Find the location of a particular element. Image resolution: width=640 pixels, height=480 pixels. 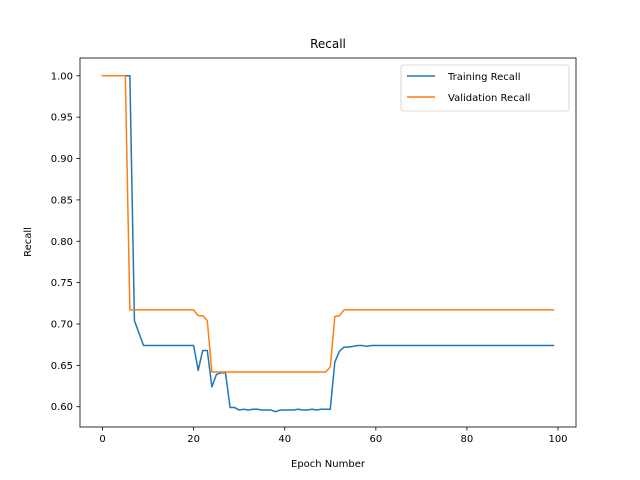

y-tick-label-4: 0.80 is located at coordinates (62, 242).